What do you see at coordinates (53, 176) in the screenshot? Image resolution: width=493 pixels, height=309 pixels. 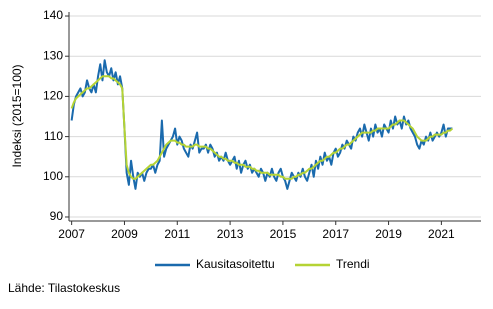 I see `y-tick-label: 100` at bounding box center [53, 176].